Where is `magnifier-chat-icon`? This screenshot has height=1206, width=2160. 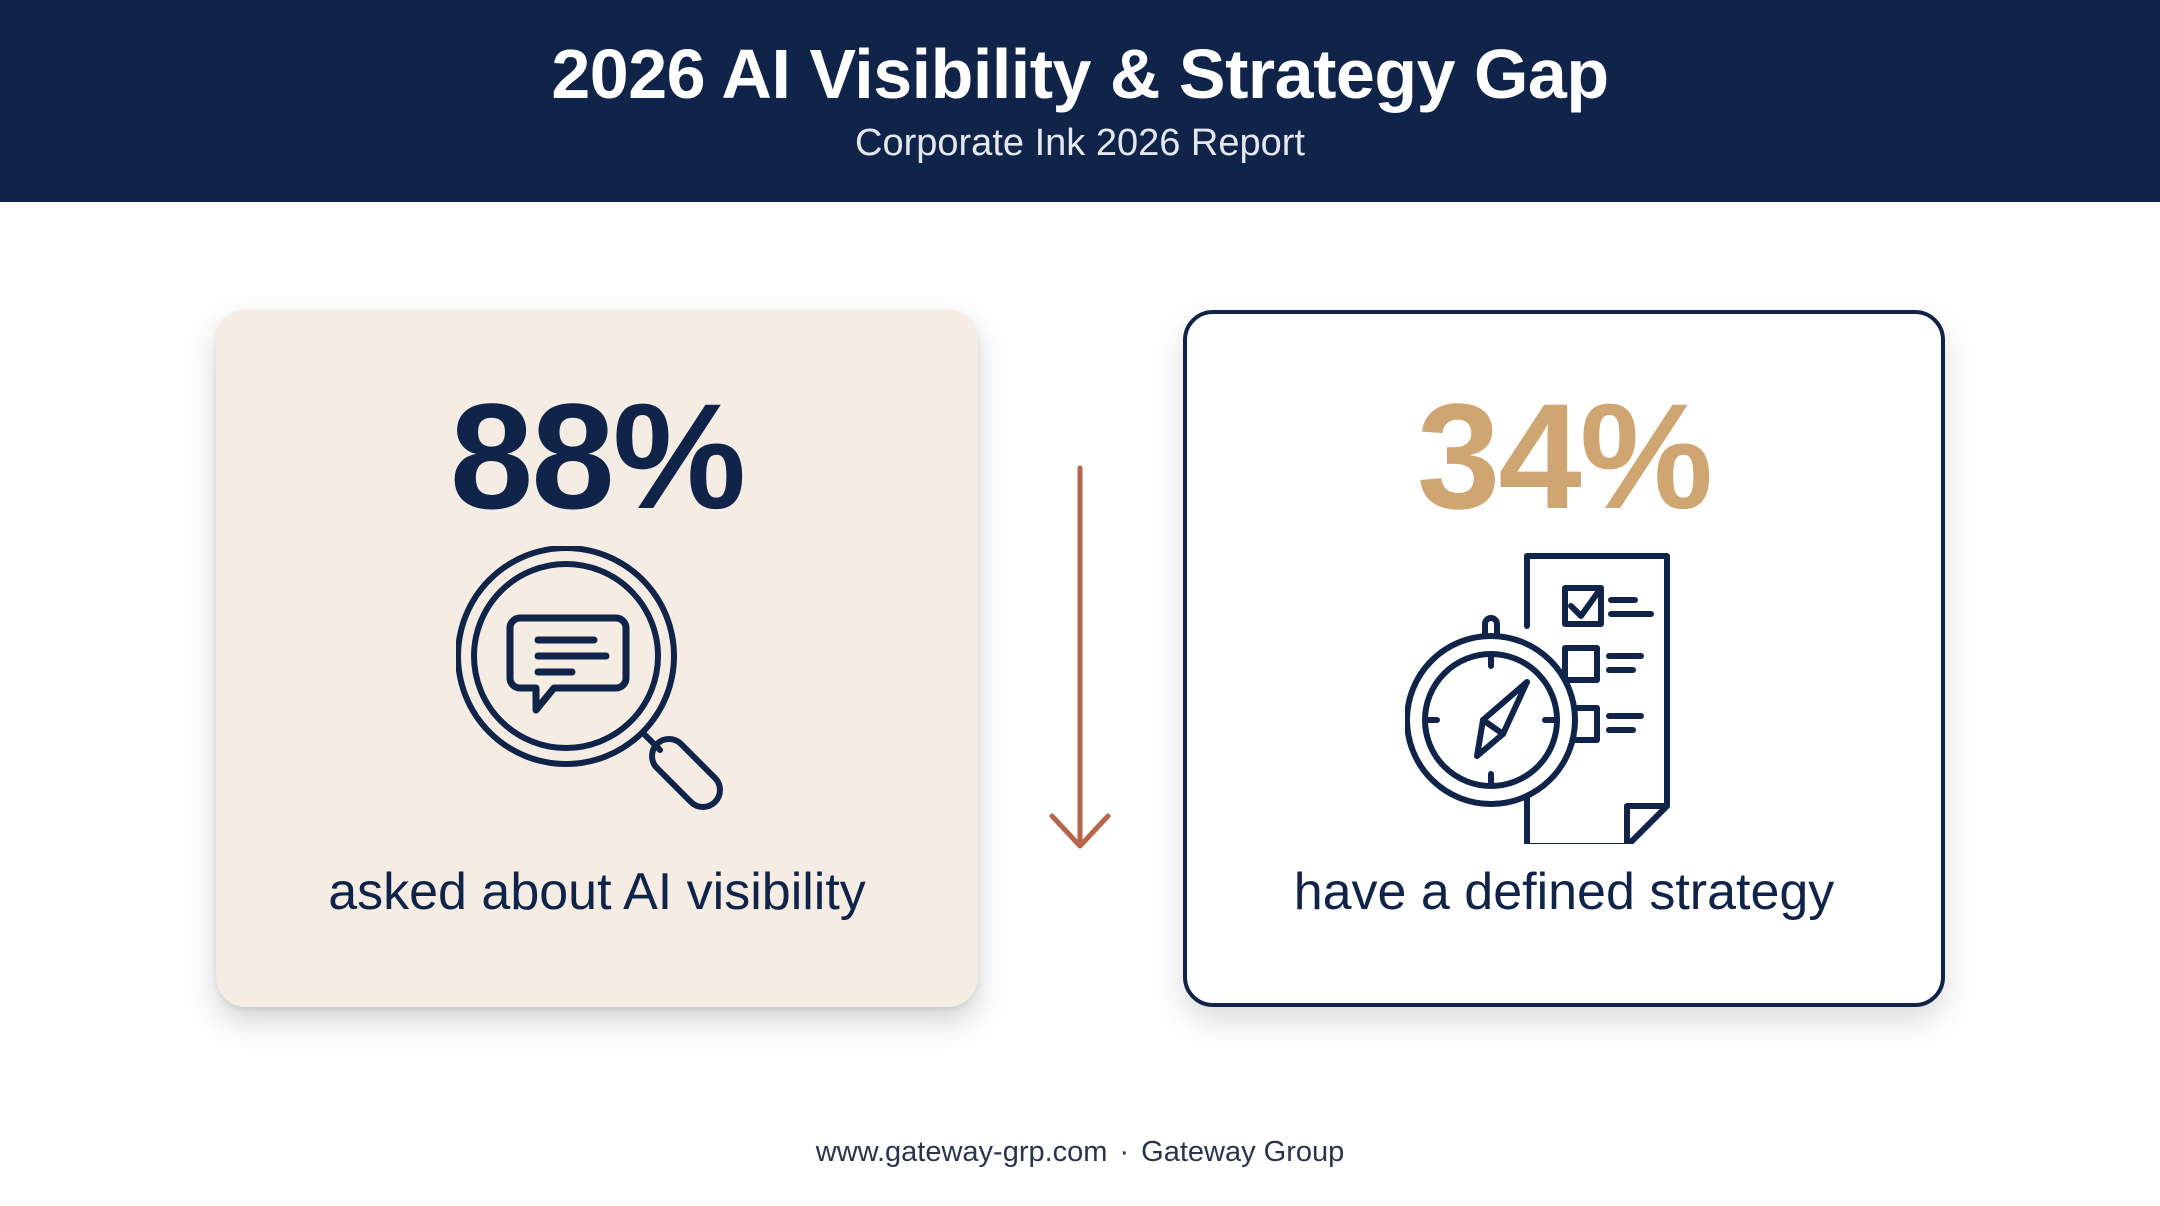
magnifier-chat-icon is located at coordinates (589, 678).